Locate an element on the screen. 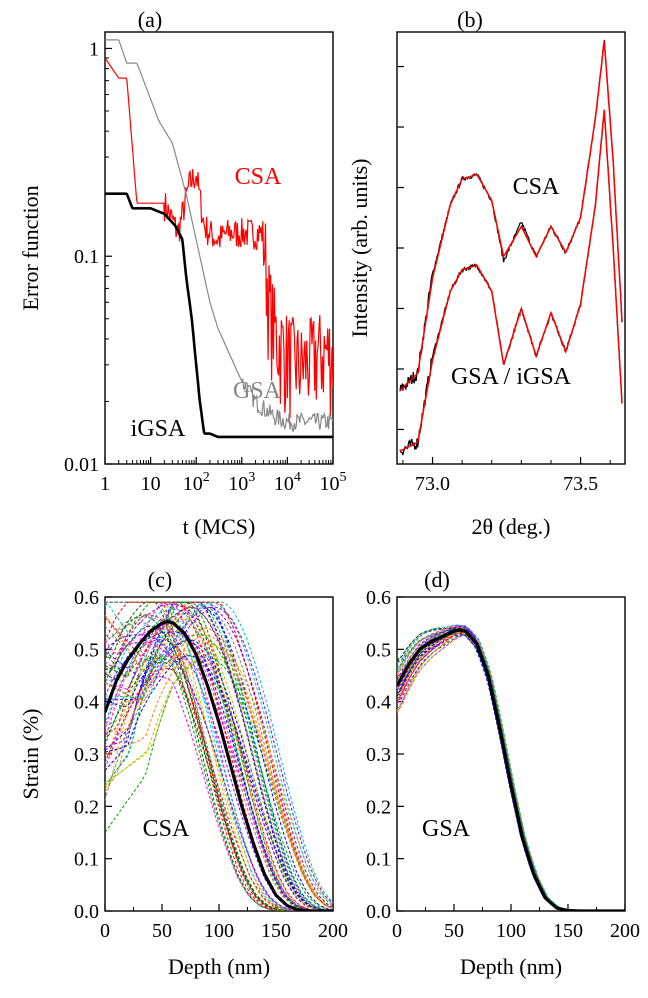 This screenshot has height=998, width=648. y-tick-label: 0.01 is located at coordinates (81, 465).